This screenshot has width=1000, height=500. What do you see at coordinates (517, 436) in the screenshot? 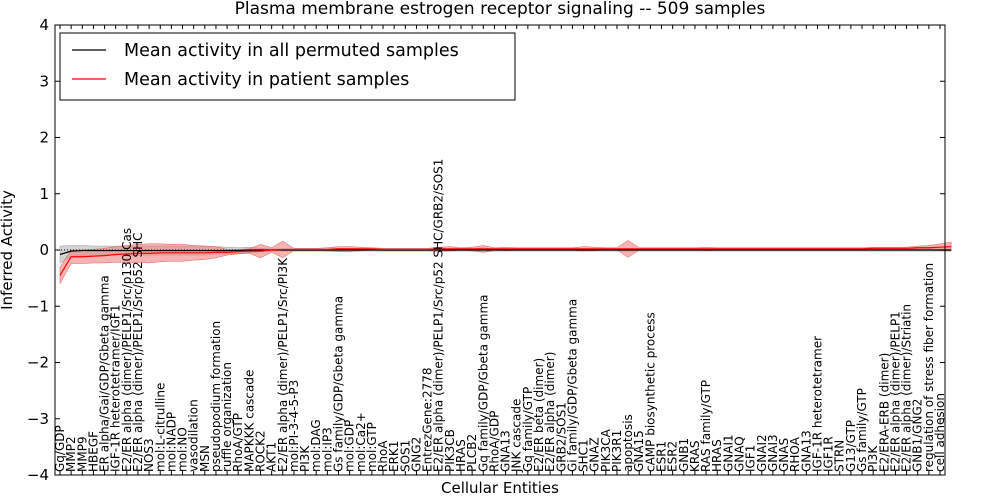
I see `x-tick-label: JNK cascade` at bounding box center [517, 436].